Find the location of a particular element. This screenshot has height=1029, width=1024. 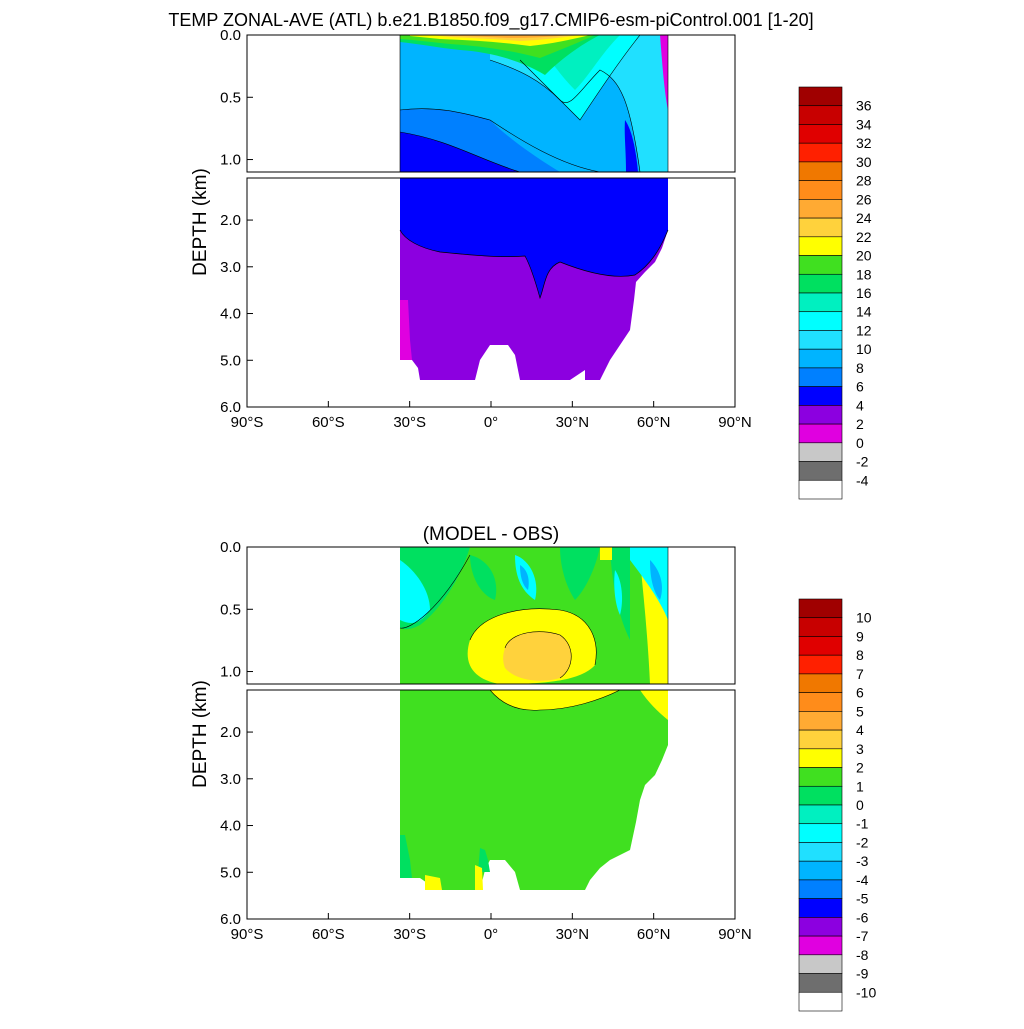

colorbar-label: -1 is located at coordinates (862, 824).